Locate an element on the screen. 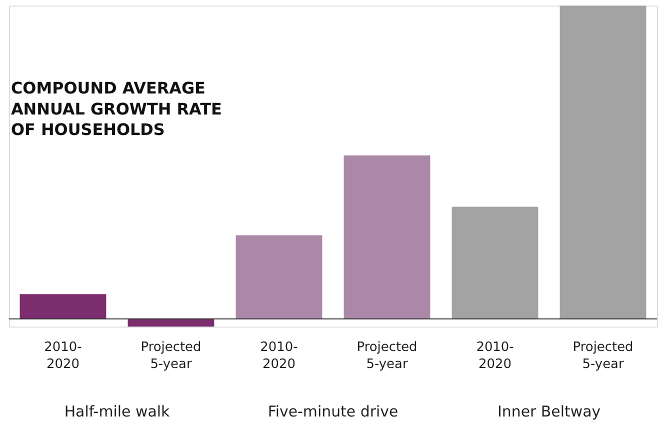  text: Five-minute drive is located at coordinates (333, 411).